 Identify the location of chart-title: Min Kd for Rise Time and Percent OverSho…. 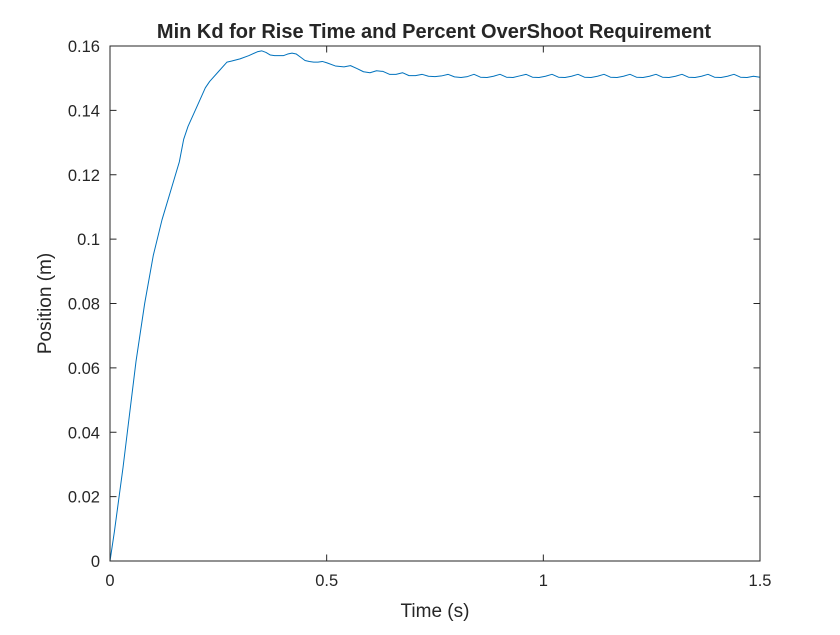
(434, 32).